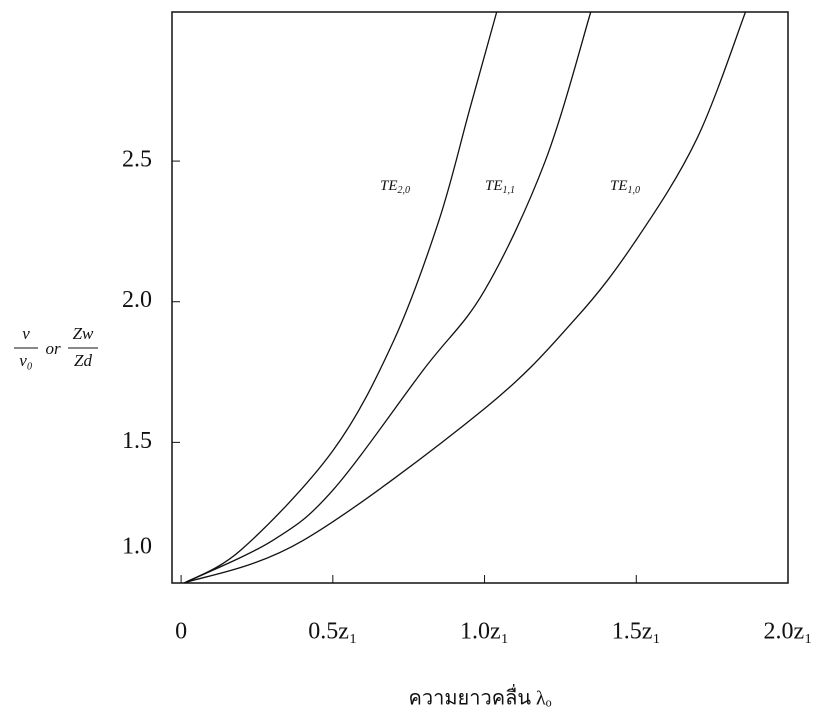 The height and width of the screenshot is (723, 822). Describe the element at coordinates (137, 547) in the screenshot. I see `y-tick-label: 1.0` at that location.